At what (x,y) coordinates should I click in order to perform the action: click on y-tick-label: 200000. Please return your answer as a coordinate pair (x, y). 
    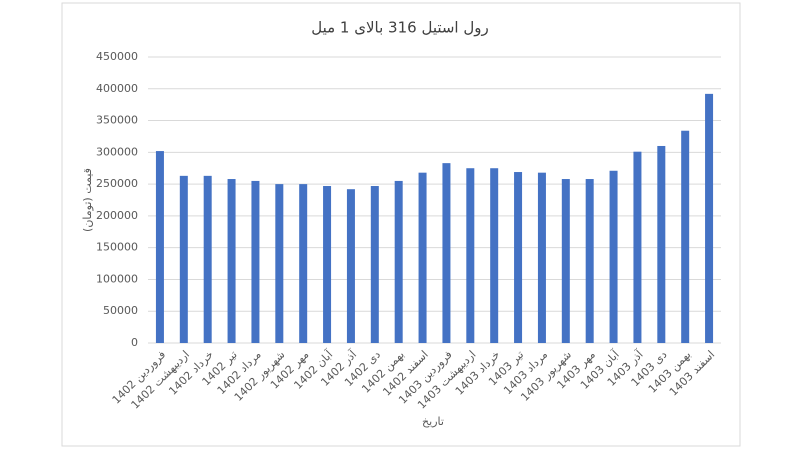
    Looking at the image, I should click on (117, 215).